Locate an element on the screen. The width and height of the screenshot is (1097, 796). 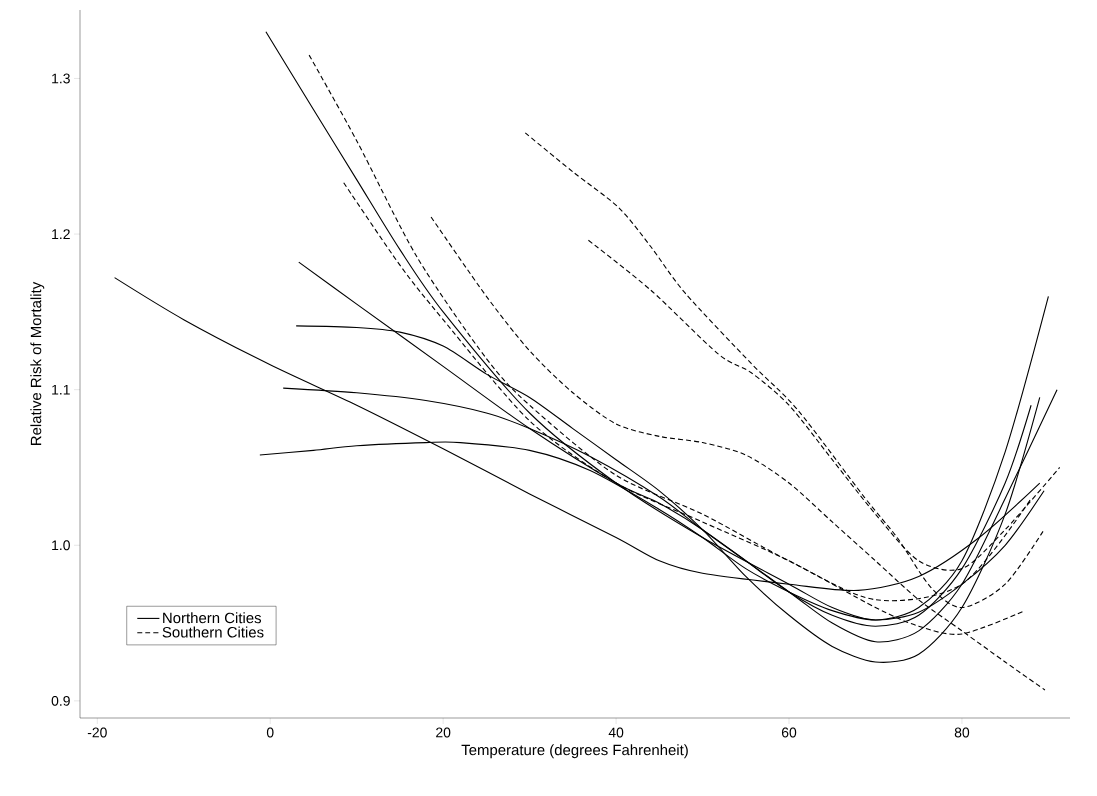
legend-label: Southern Cities is located at coordinates (213, 632).